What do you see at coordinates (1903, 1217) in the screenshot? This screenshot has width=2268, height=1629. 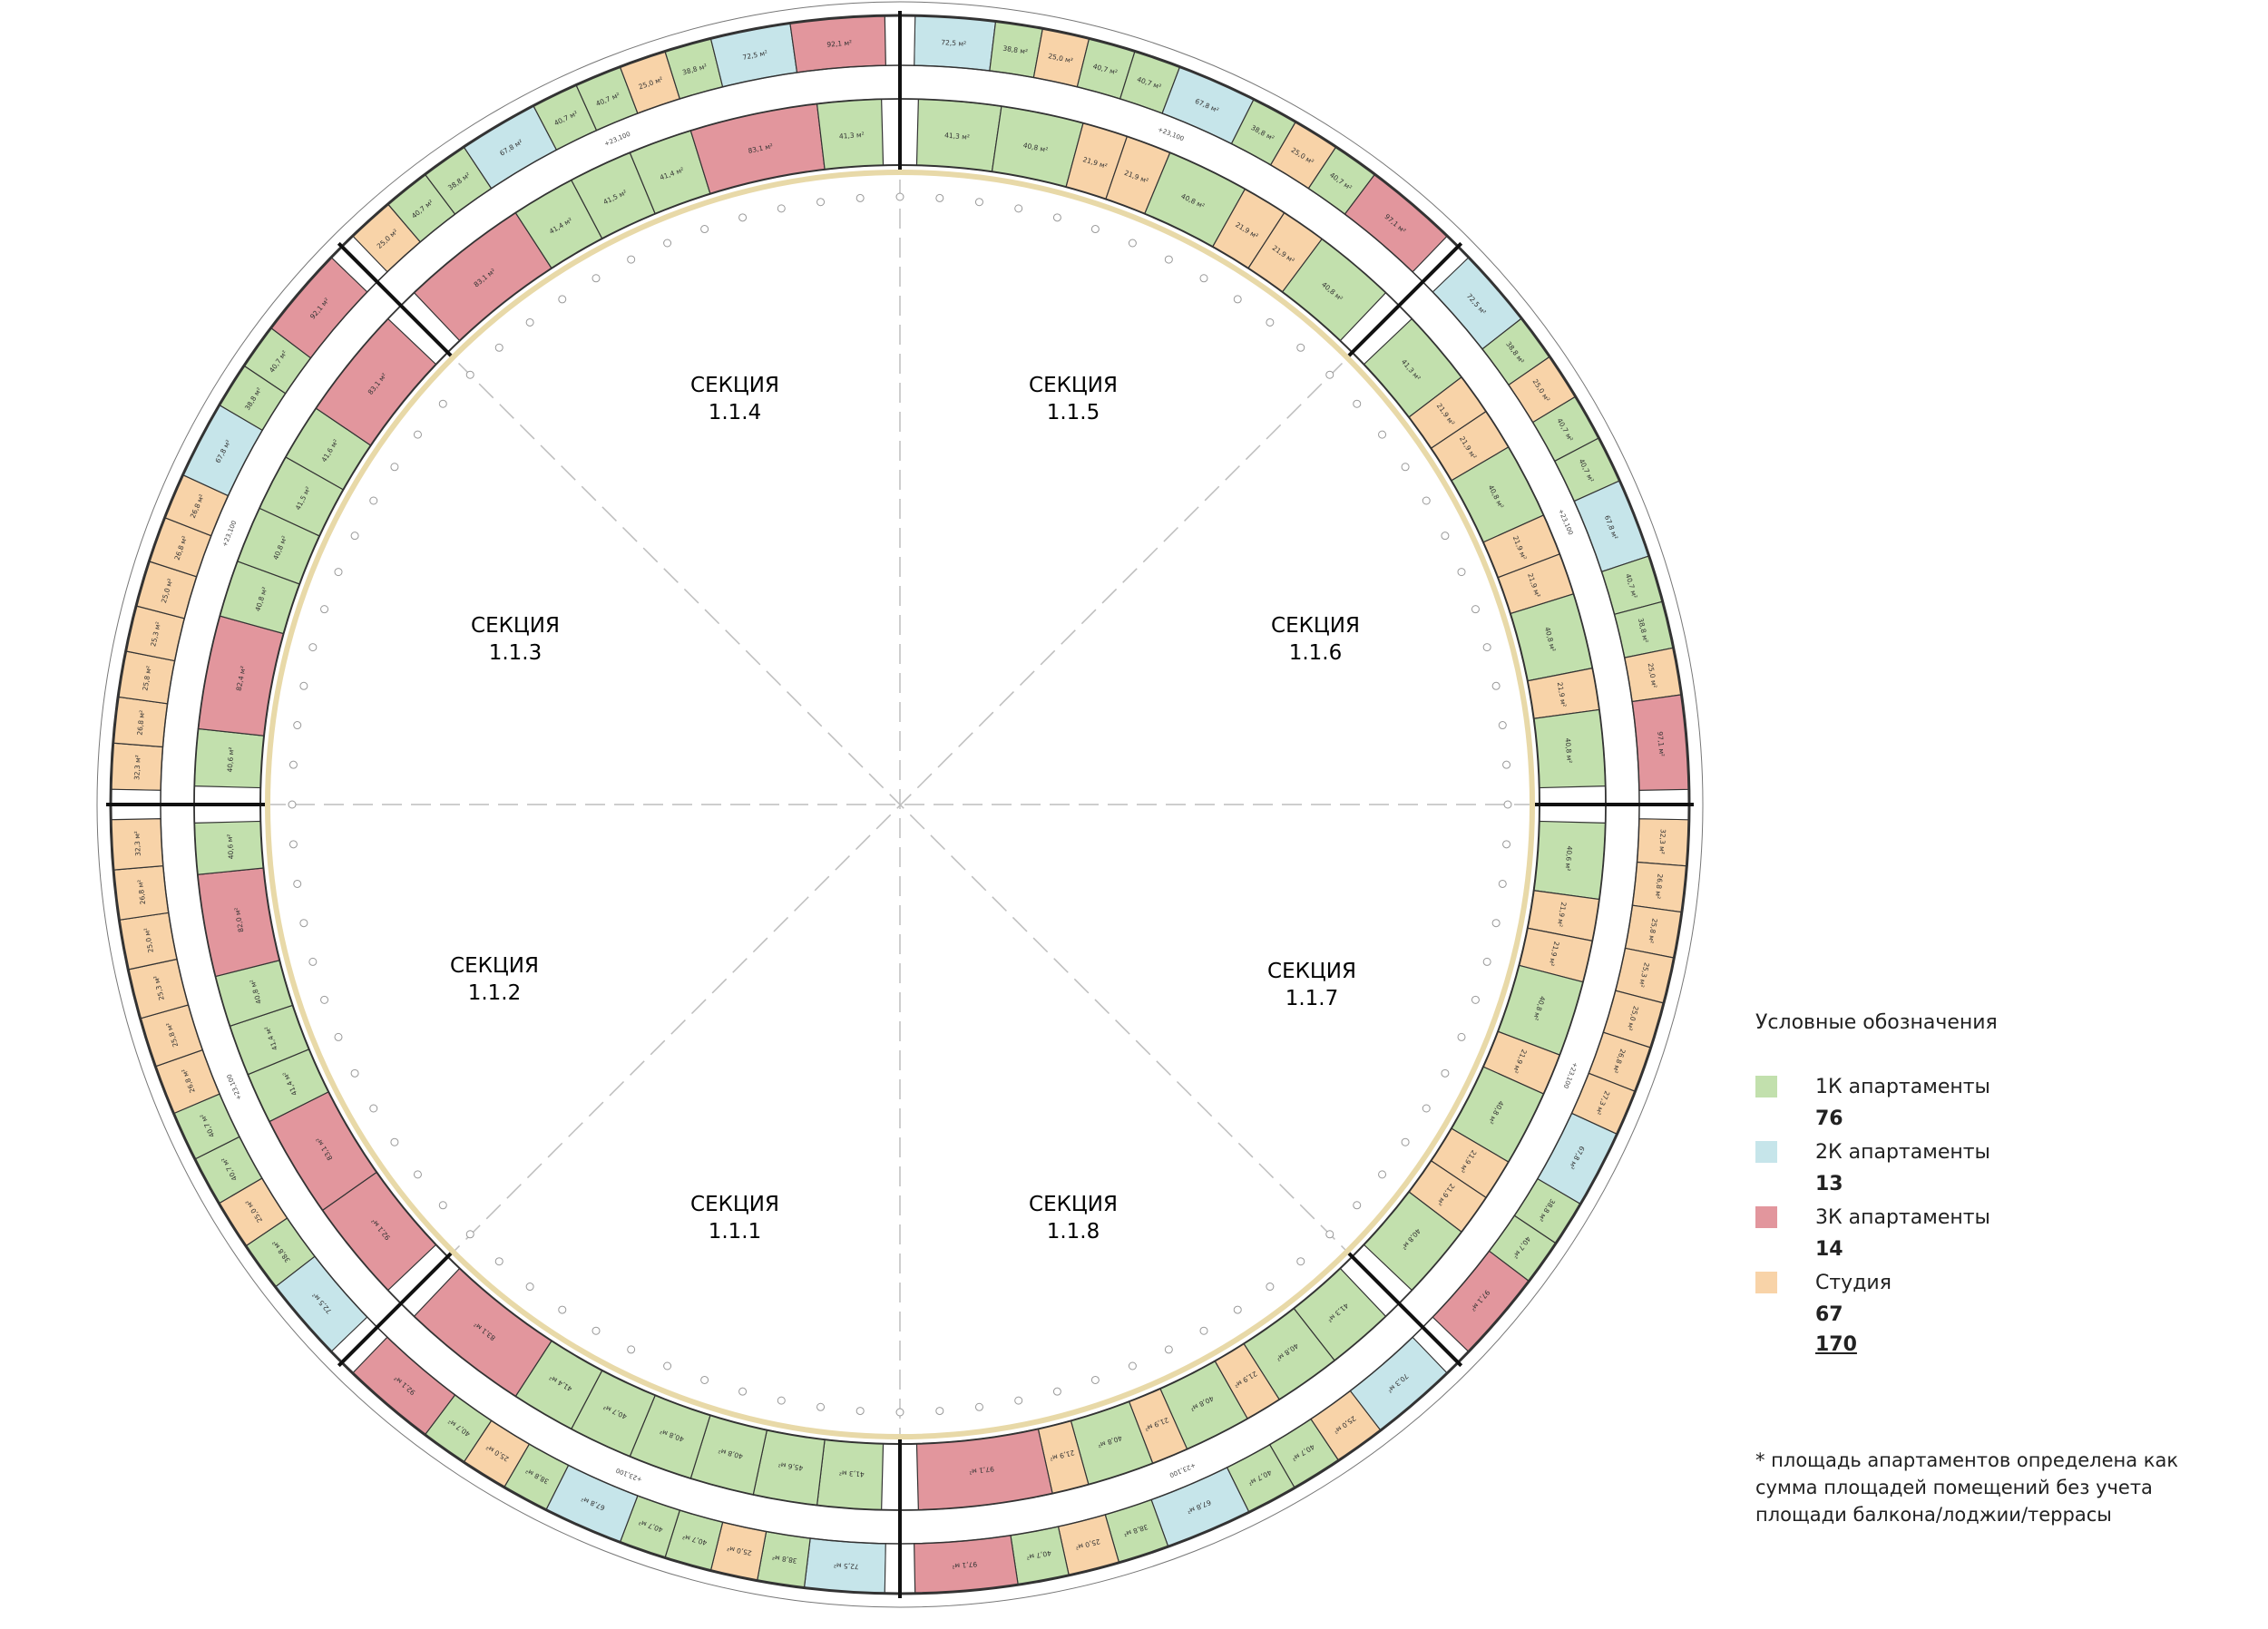 I see `legend-label-3k: 3К апартаменты` at bounding box center [1903, 1217].